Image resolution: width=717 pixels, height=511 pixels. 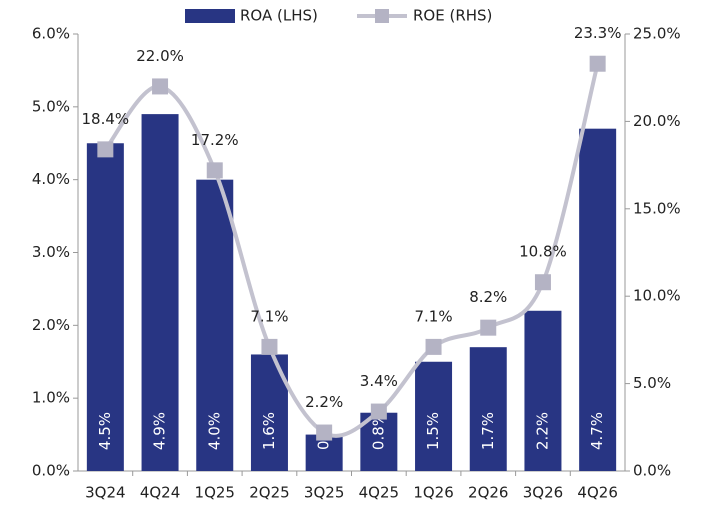 I want to click on line-value-label: 3.4%, so click(x=379, y=381).